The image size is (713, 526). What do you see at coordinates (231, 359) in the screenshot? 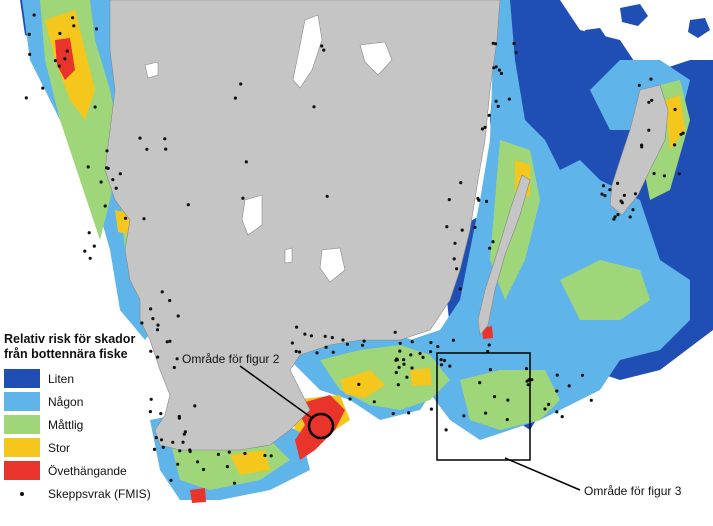
I see `figure2-label: Område för figur 2` at bounding box center [231, 359].